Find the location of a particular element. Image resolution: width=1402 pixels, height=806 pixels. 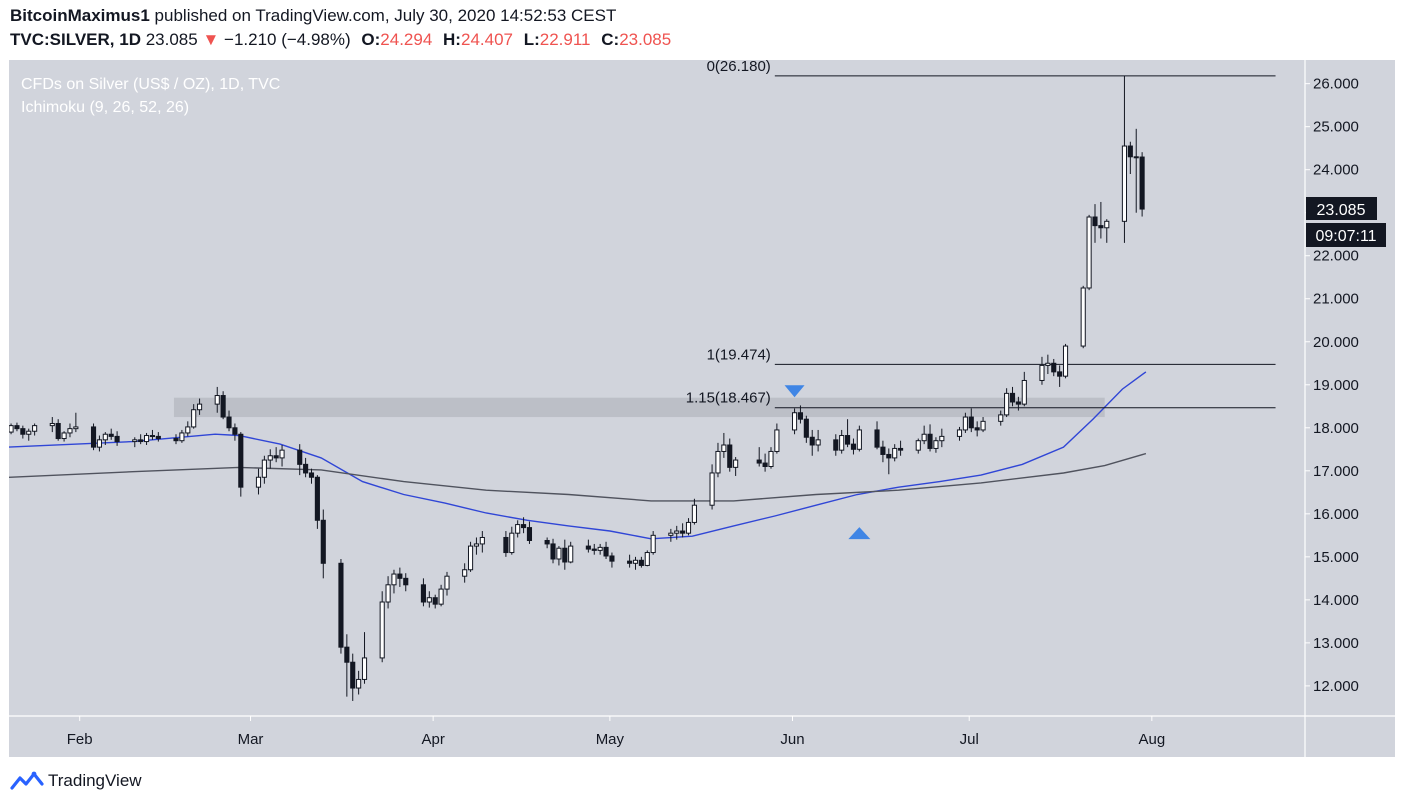

y-tick-label: 24.000 is located at coordinates (1336, 170).